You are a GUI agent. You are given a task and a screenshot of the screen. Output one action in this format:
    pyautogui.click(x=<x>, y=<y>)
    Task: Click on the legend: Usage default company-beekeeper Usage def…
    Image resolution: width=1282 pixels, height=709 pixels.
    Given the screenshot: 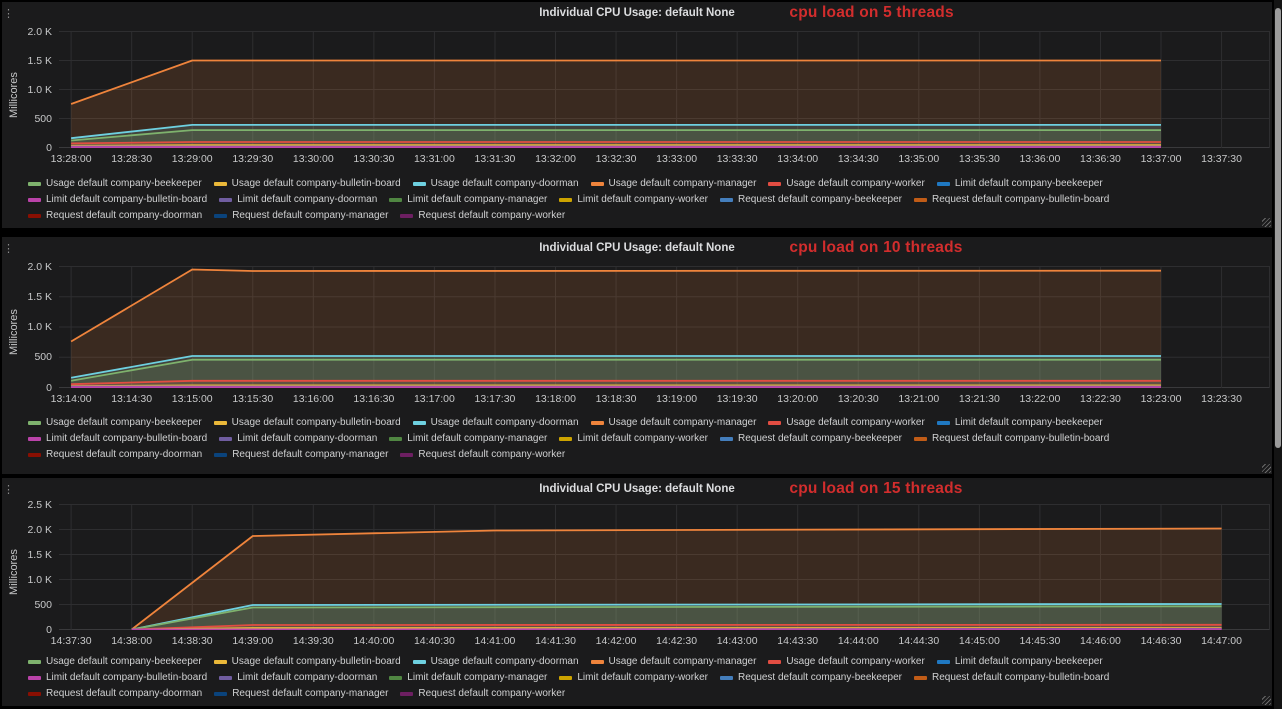 What is the action you would take?
    pyautogui.click(x=647, y=199)
    